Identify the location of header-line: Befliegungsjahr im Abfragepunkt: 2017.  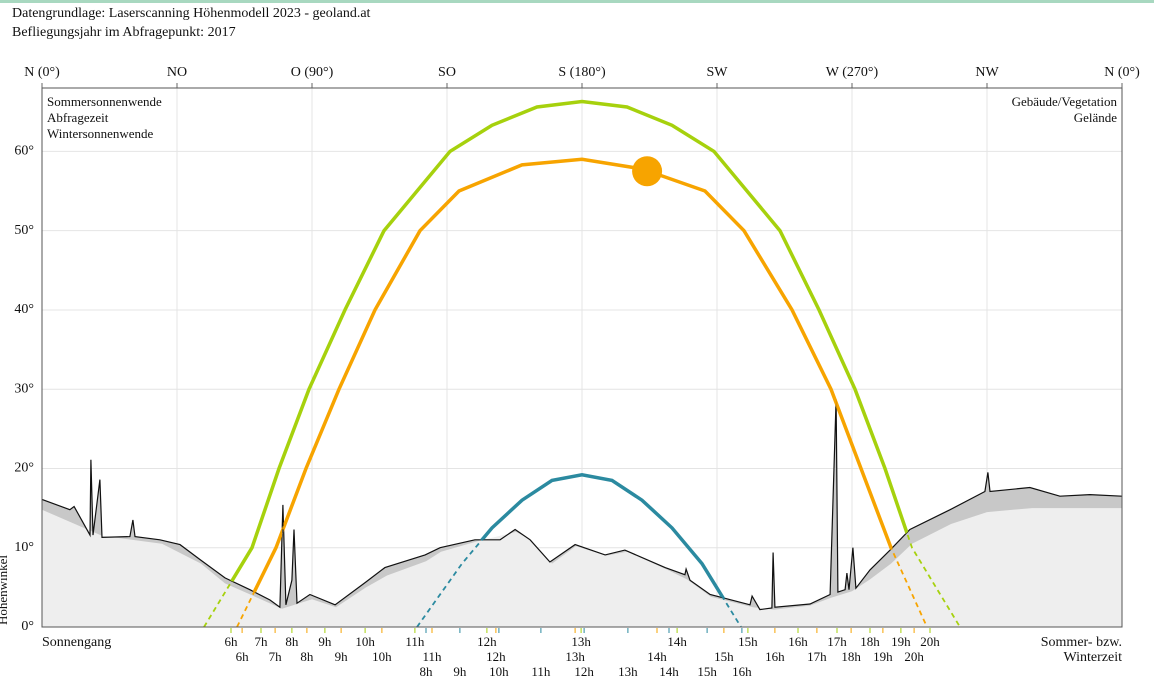
(124, 32).